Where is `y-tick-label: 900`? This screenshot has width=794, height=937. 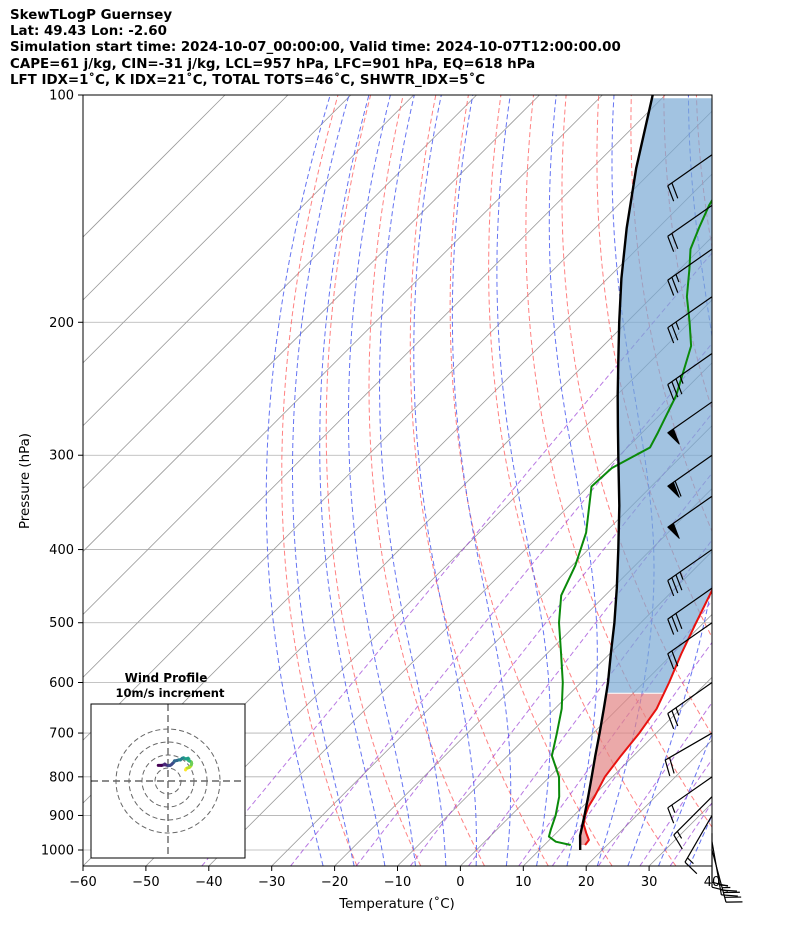 y-tick-label: 900 is located at coordinates (61, 816).